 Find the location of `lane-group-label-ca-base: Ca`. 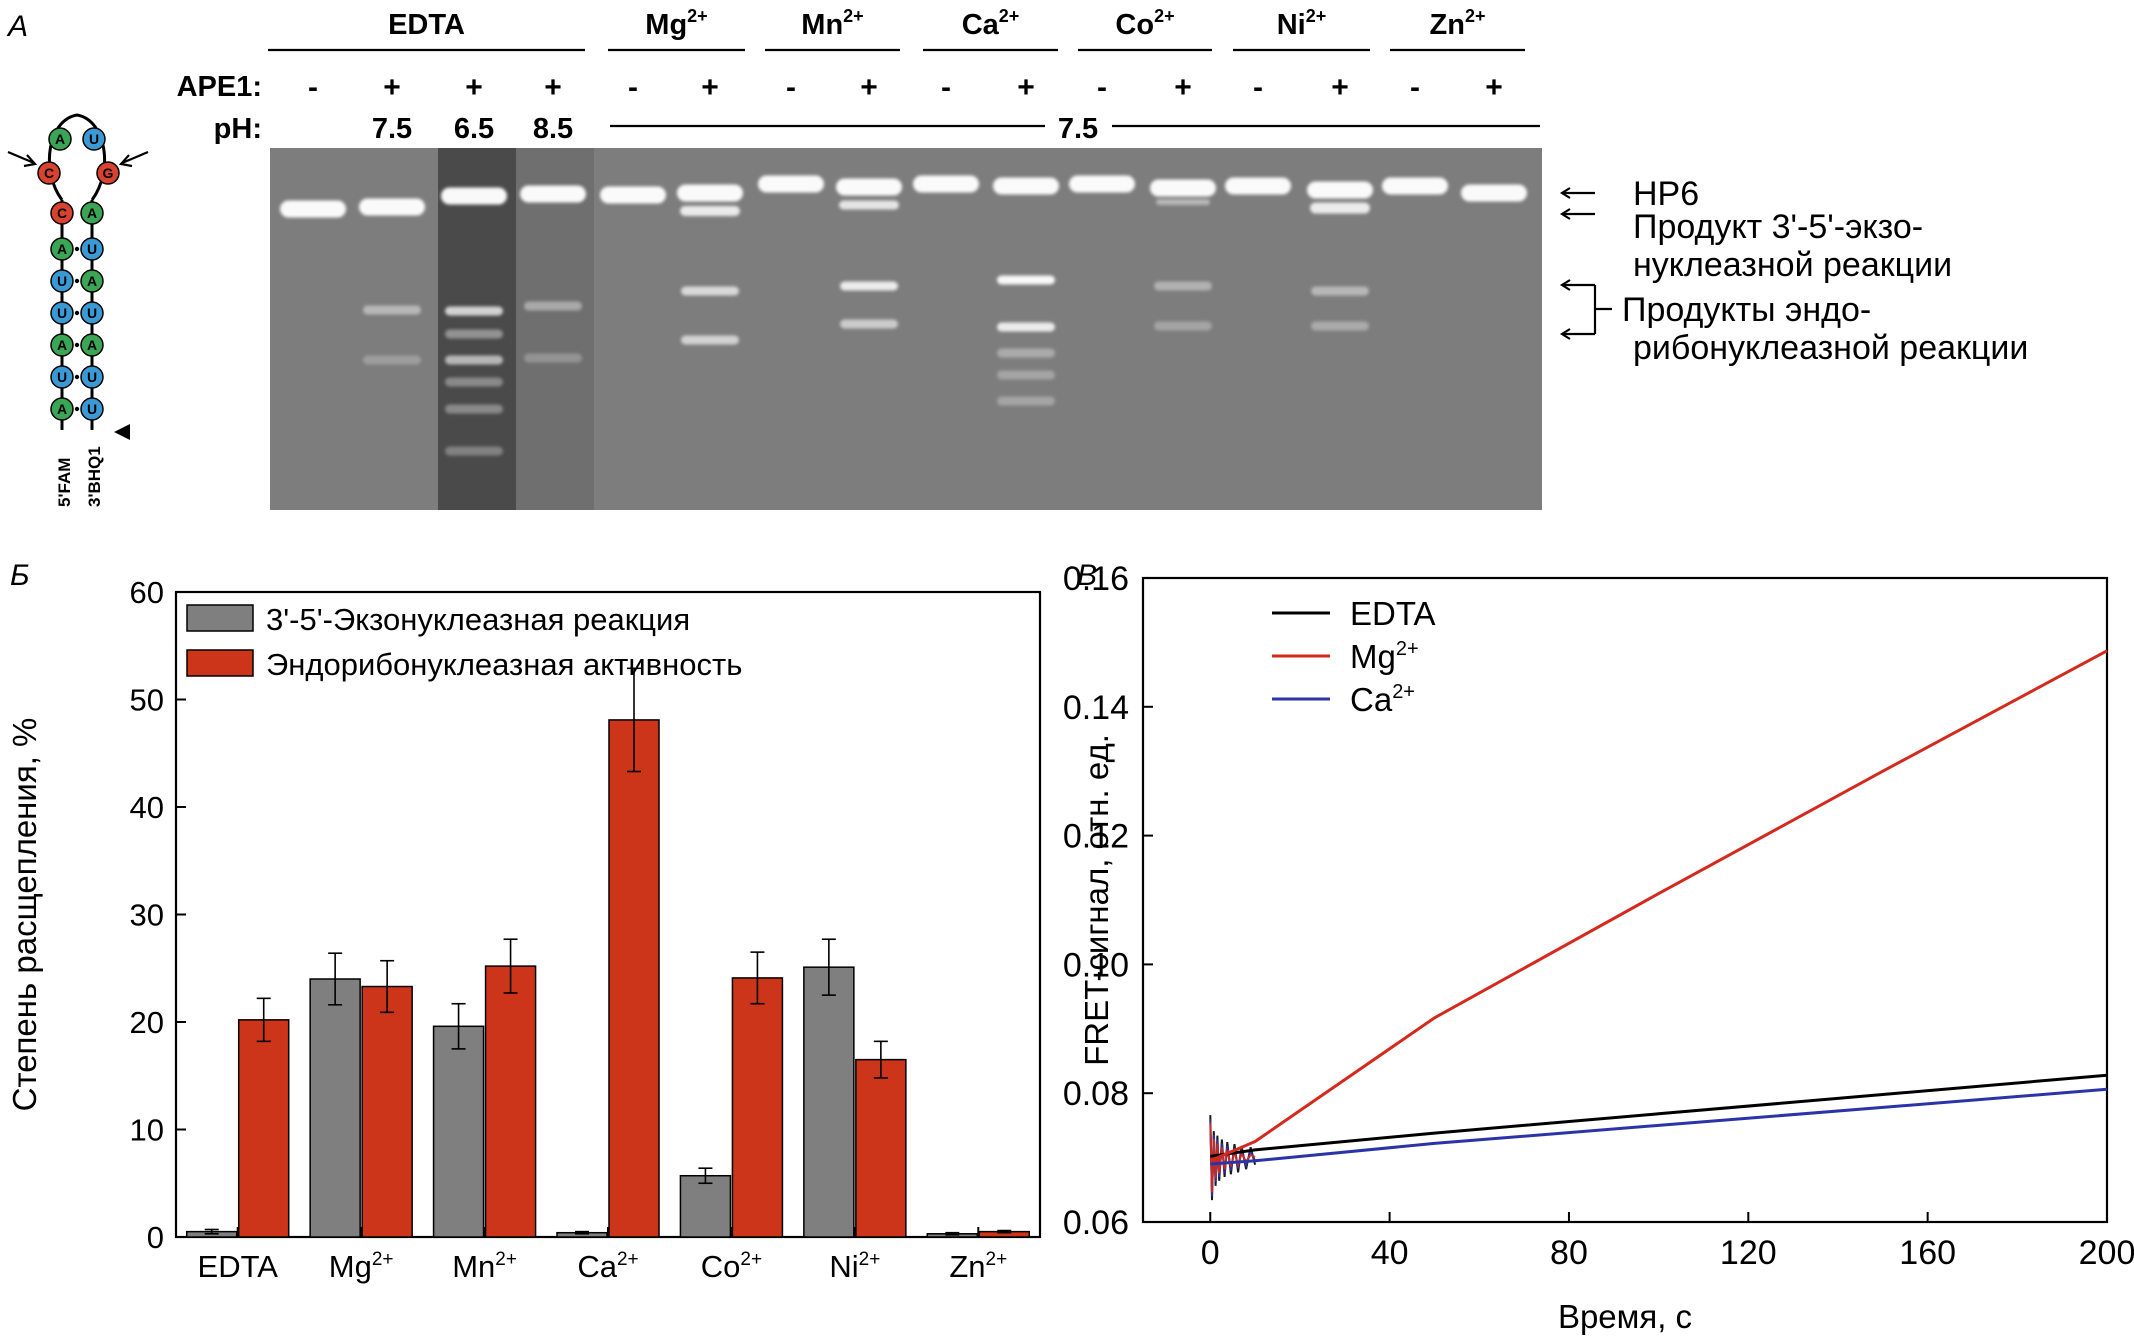

lane-group-label-ca-base: Ca is located at coordinates (981, 25).